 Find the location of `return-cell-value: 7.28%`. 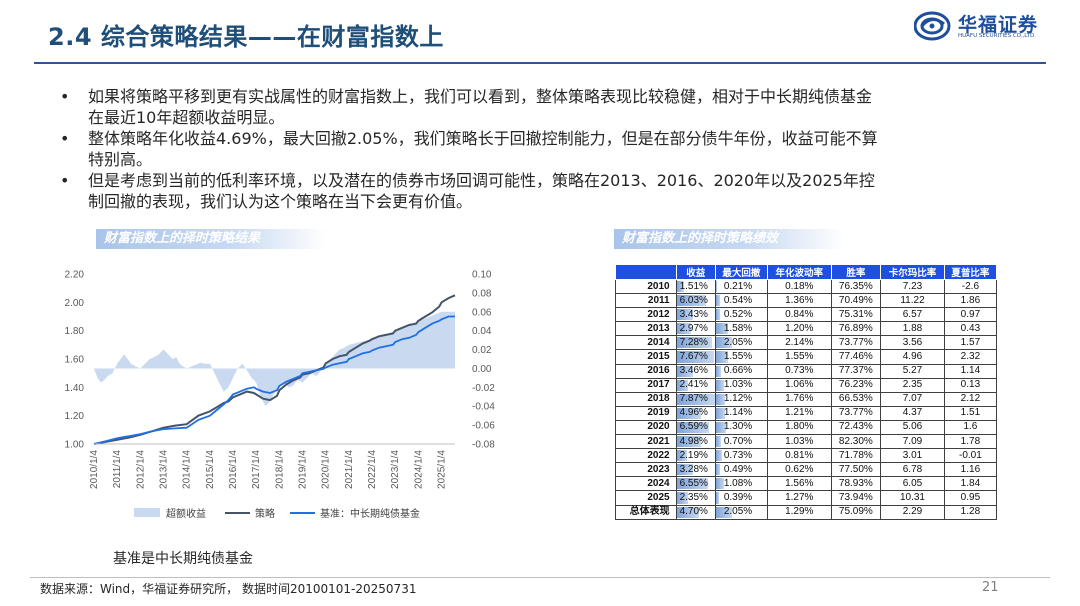

return-cell-value: 7.28% is located at coordinates (693, 342).